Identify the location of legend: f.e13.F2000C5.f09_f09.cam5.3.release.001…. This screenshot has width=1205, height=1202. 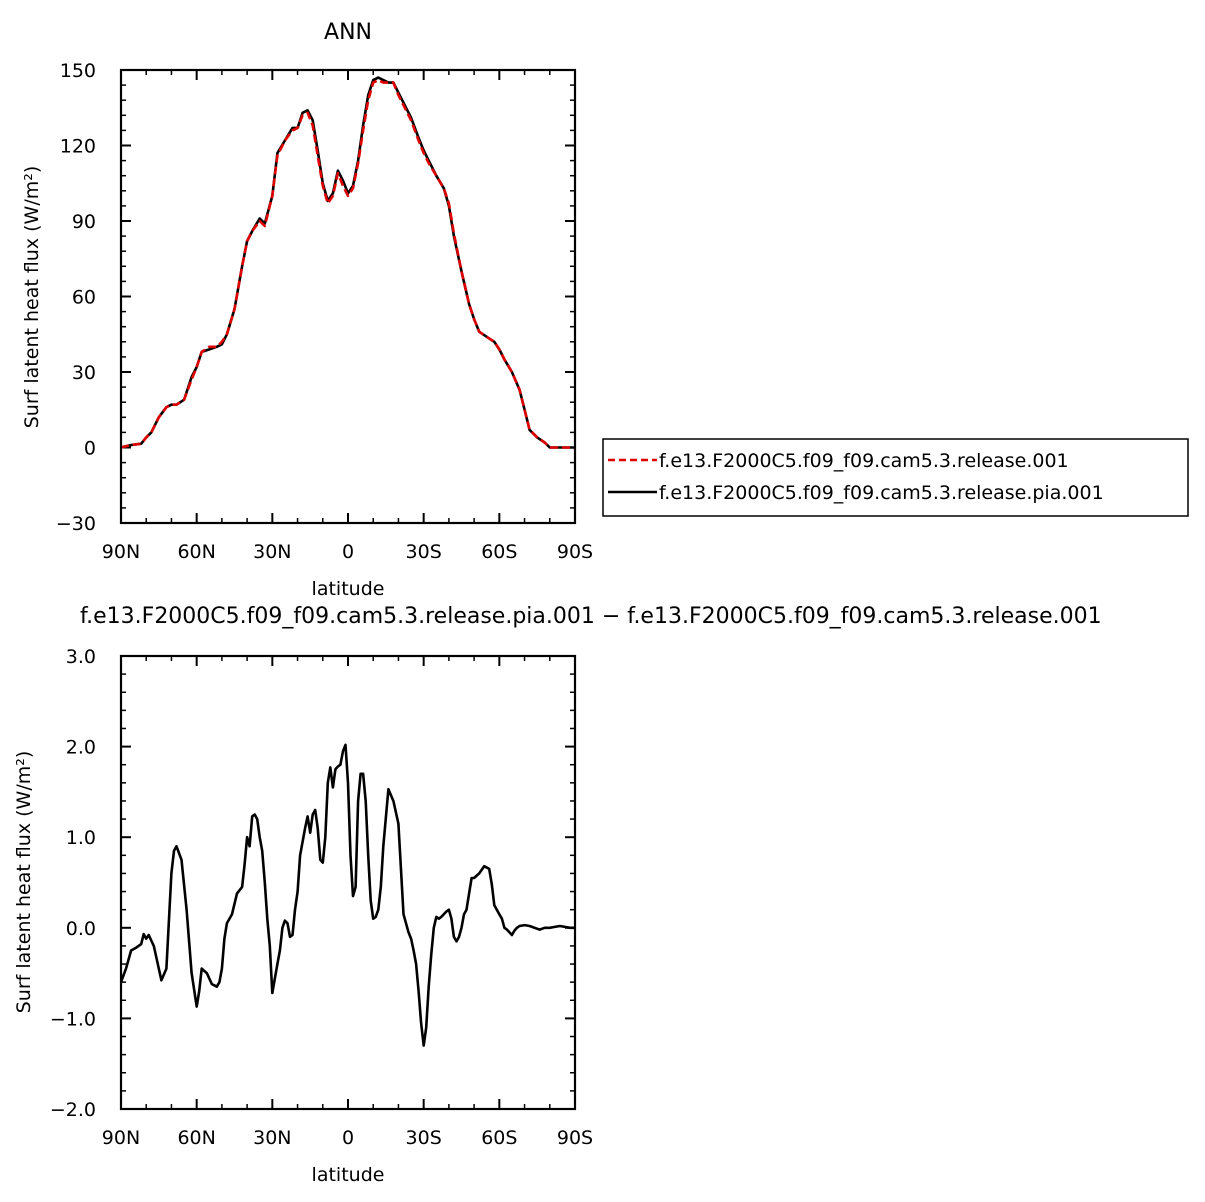
(895, 477).